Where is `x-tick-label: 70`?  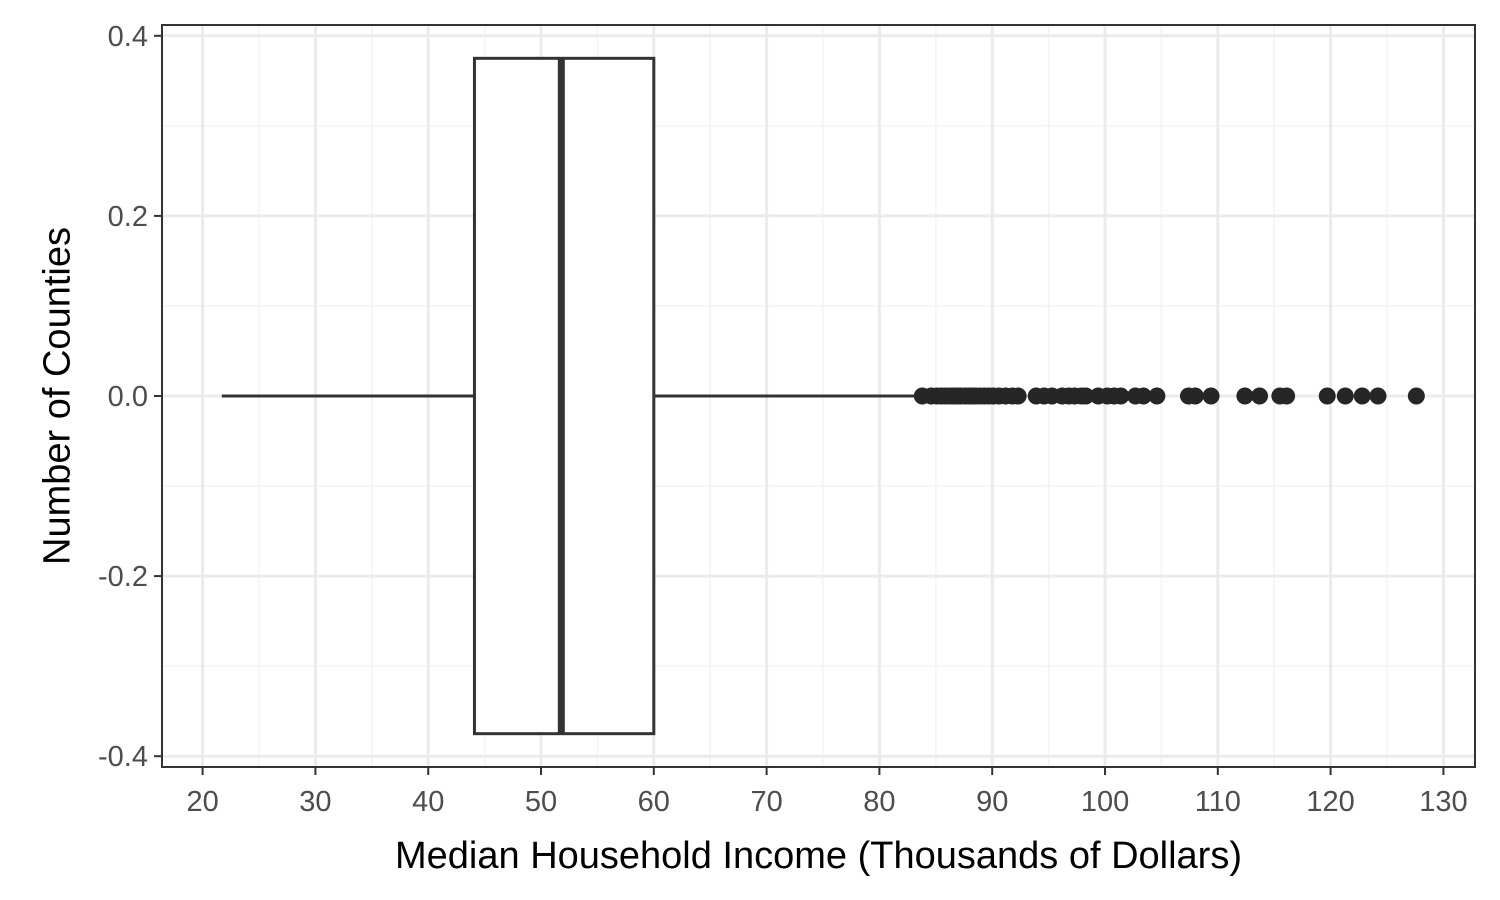 x-tick-label: 70 is located at coordinates (766, 802).